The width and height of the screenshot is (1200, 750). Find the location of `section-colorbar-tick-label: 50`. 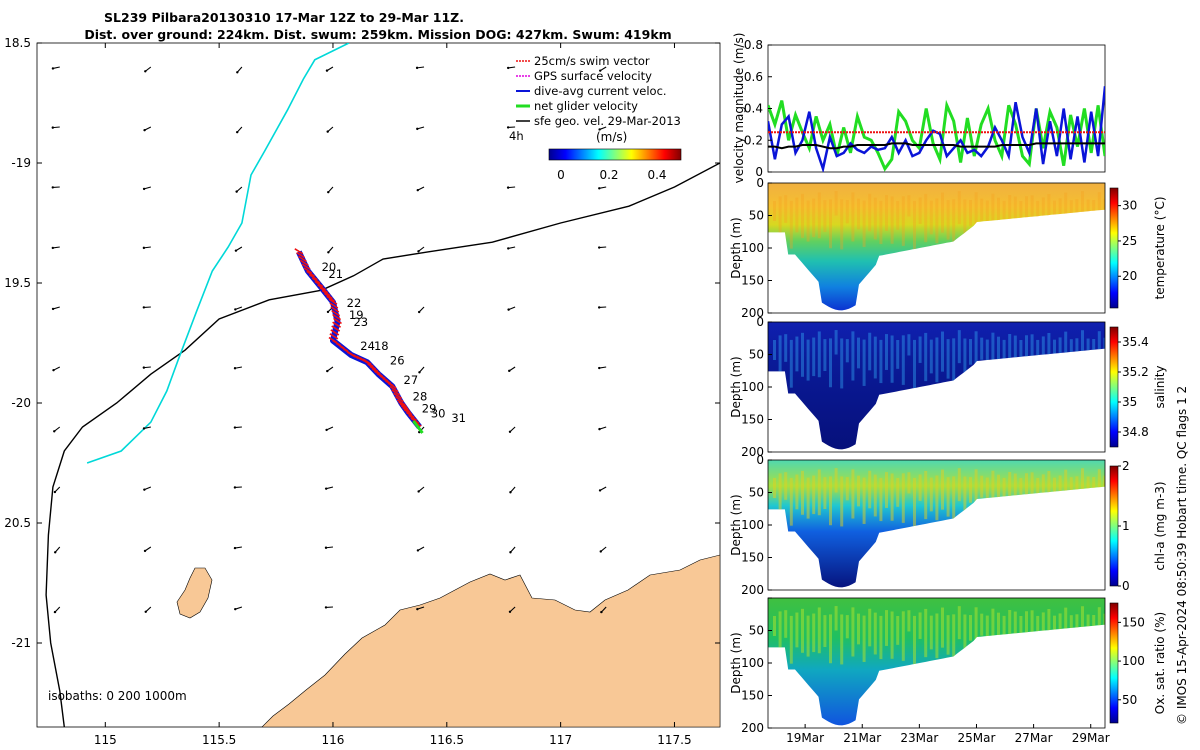

section-colorbar-tick-label: 50 is located at coordinates (1129, 700).